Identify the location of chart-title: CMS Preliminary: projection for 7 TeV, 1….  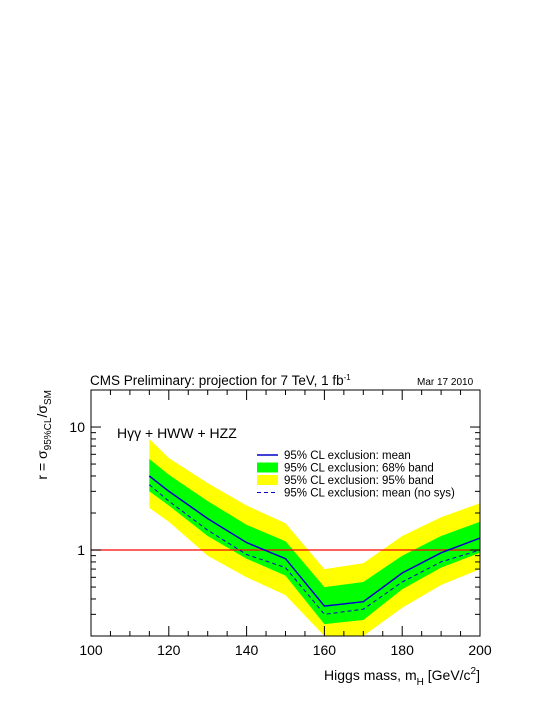
(220, 380).